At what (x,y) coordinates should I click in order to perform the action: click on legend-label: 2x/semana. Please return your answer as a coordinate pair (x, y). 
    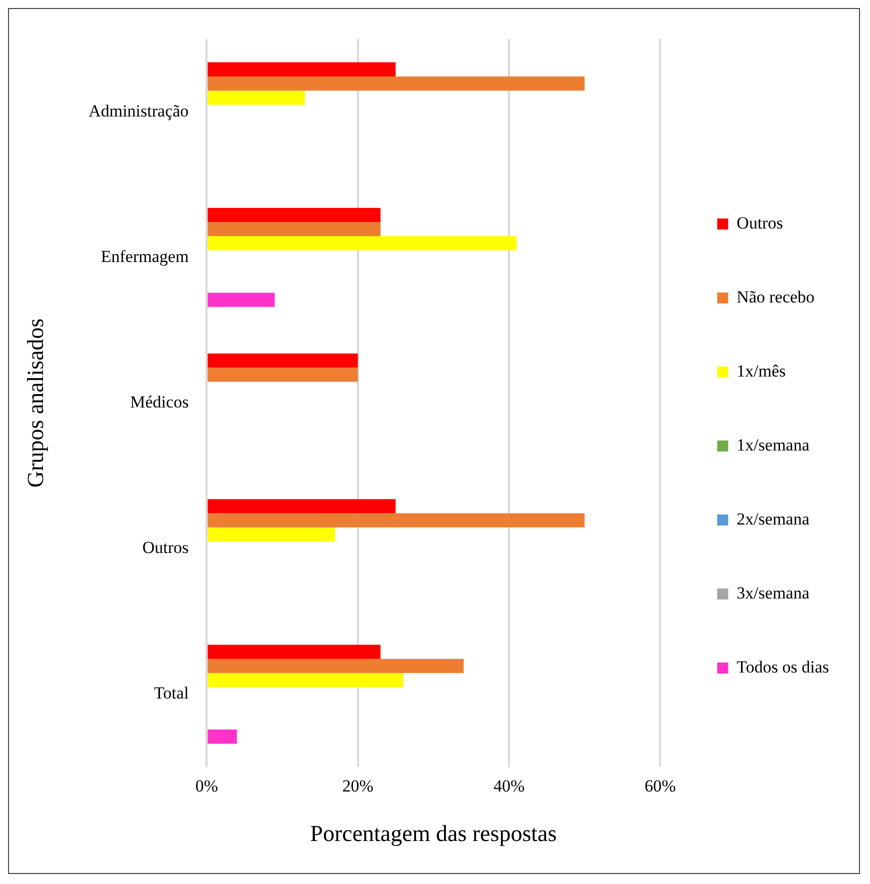
    Looking at the image, I should click on (773, 518).